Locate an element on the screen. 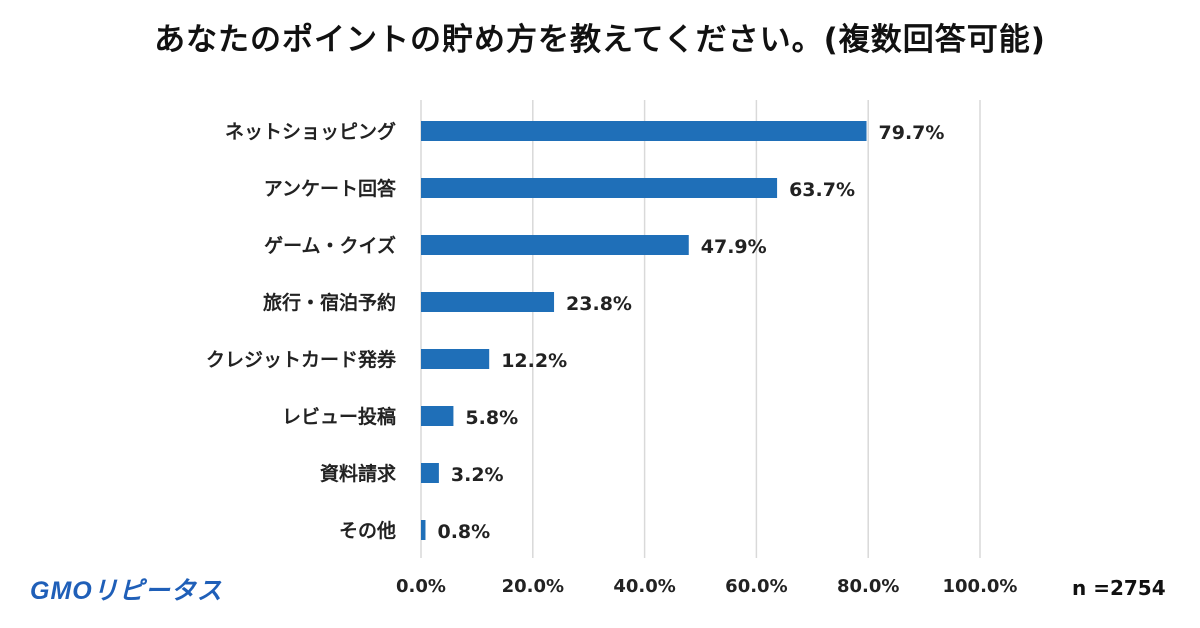 Image resolution: width=1200 pixels, height=628 pixels. x-tick-label: 100.0% is located at coordinates (980, 586).